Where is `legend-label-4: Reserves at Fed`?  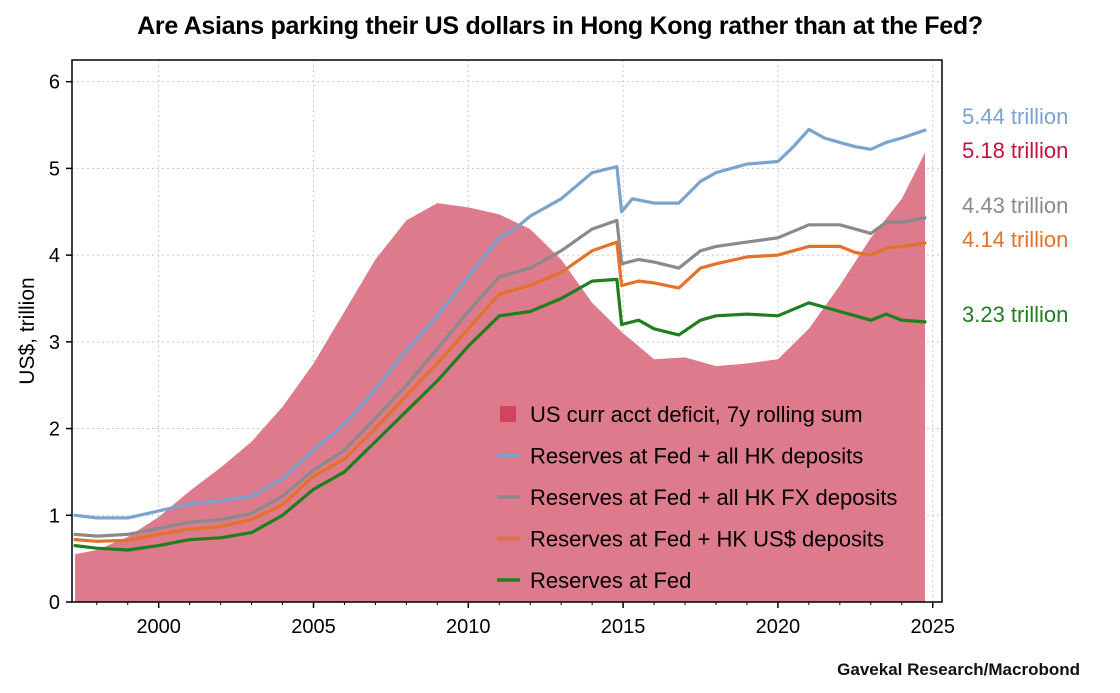
legend-label-4: Reserves at Fed is located at coordinates (610, 580).